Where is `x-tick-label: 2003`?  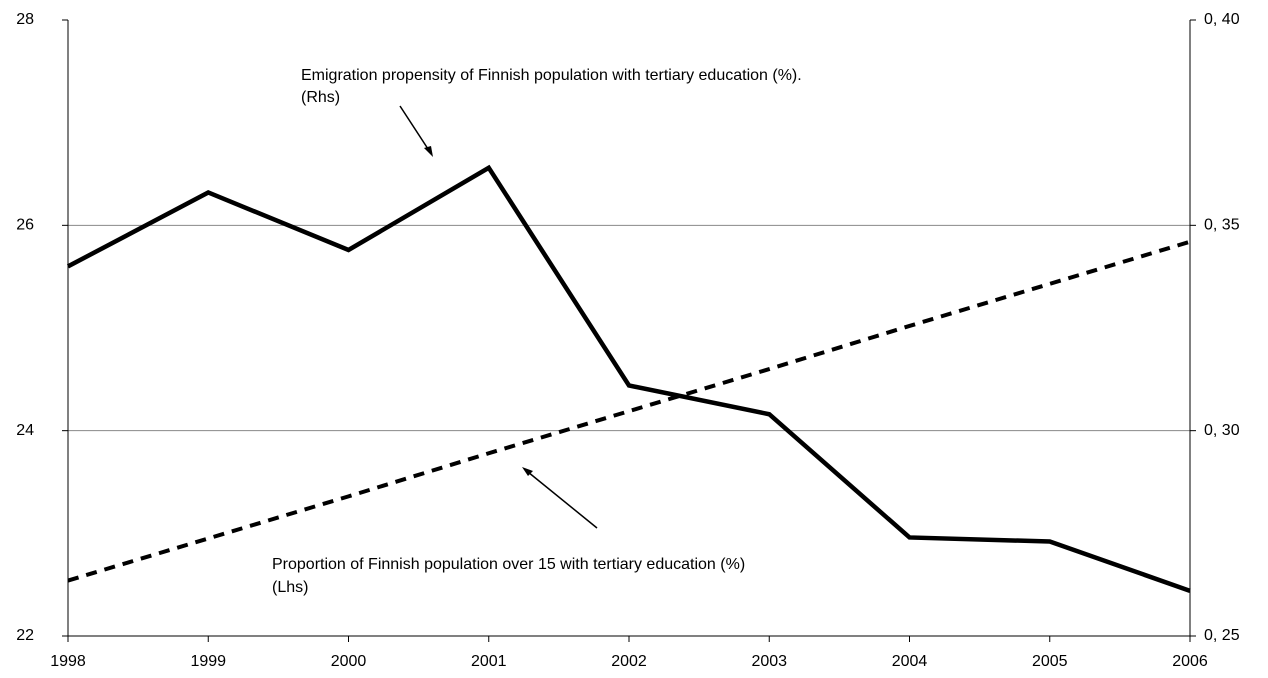
x-tick-label: 2003 is located at coordinates (769, 661).